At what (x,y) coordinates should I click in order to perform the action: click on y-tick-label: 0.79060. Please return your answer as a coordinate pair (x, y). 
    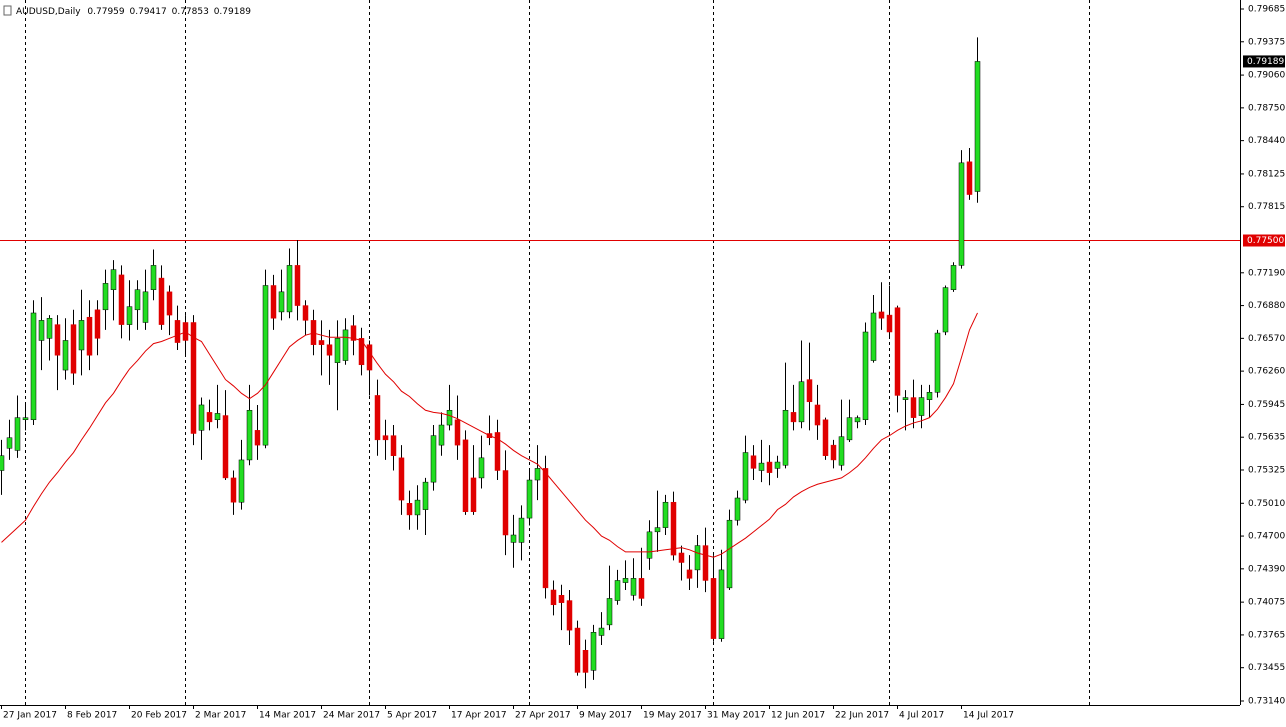
    Looking at the image, I should click on (1266, 76).